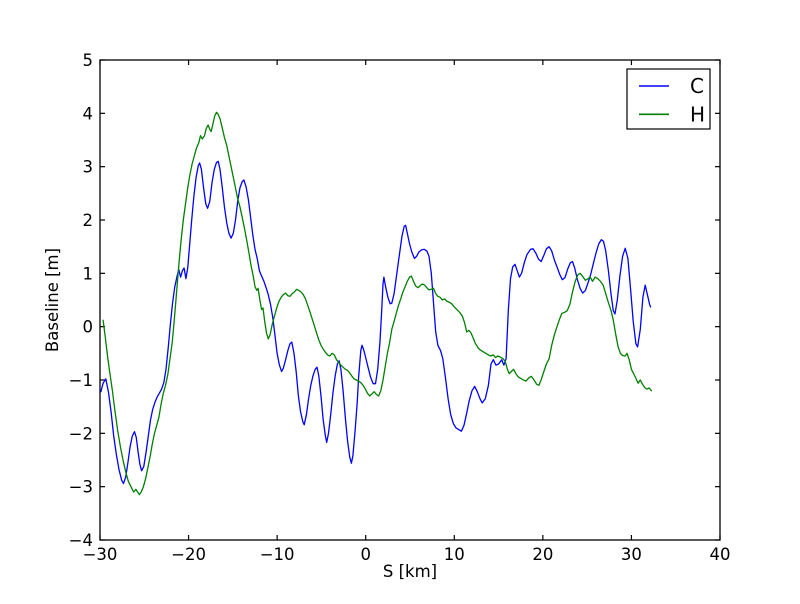 This screenshot has width=800, height=604. I want to click on y-tick-label: −4, so click(81, 540).